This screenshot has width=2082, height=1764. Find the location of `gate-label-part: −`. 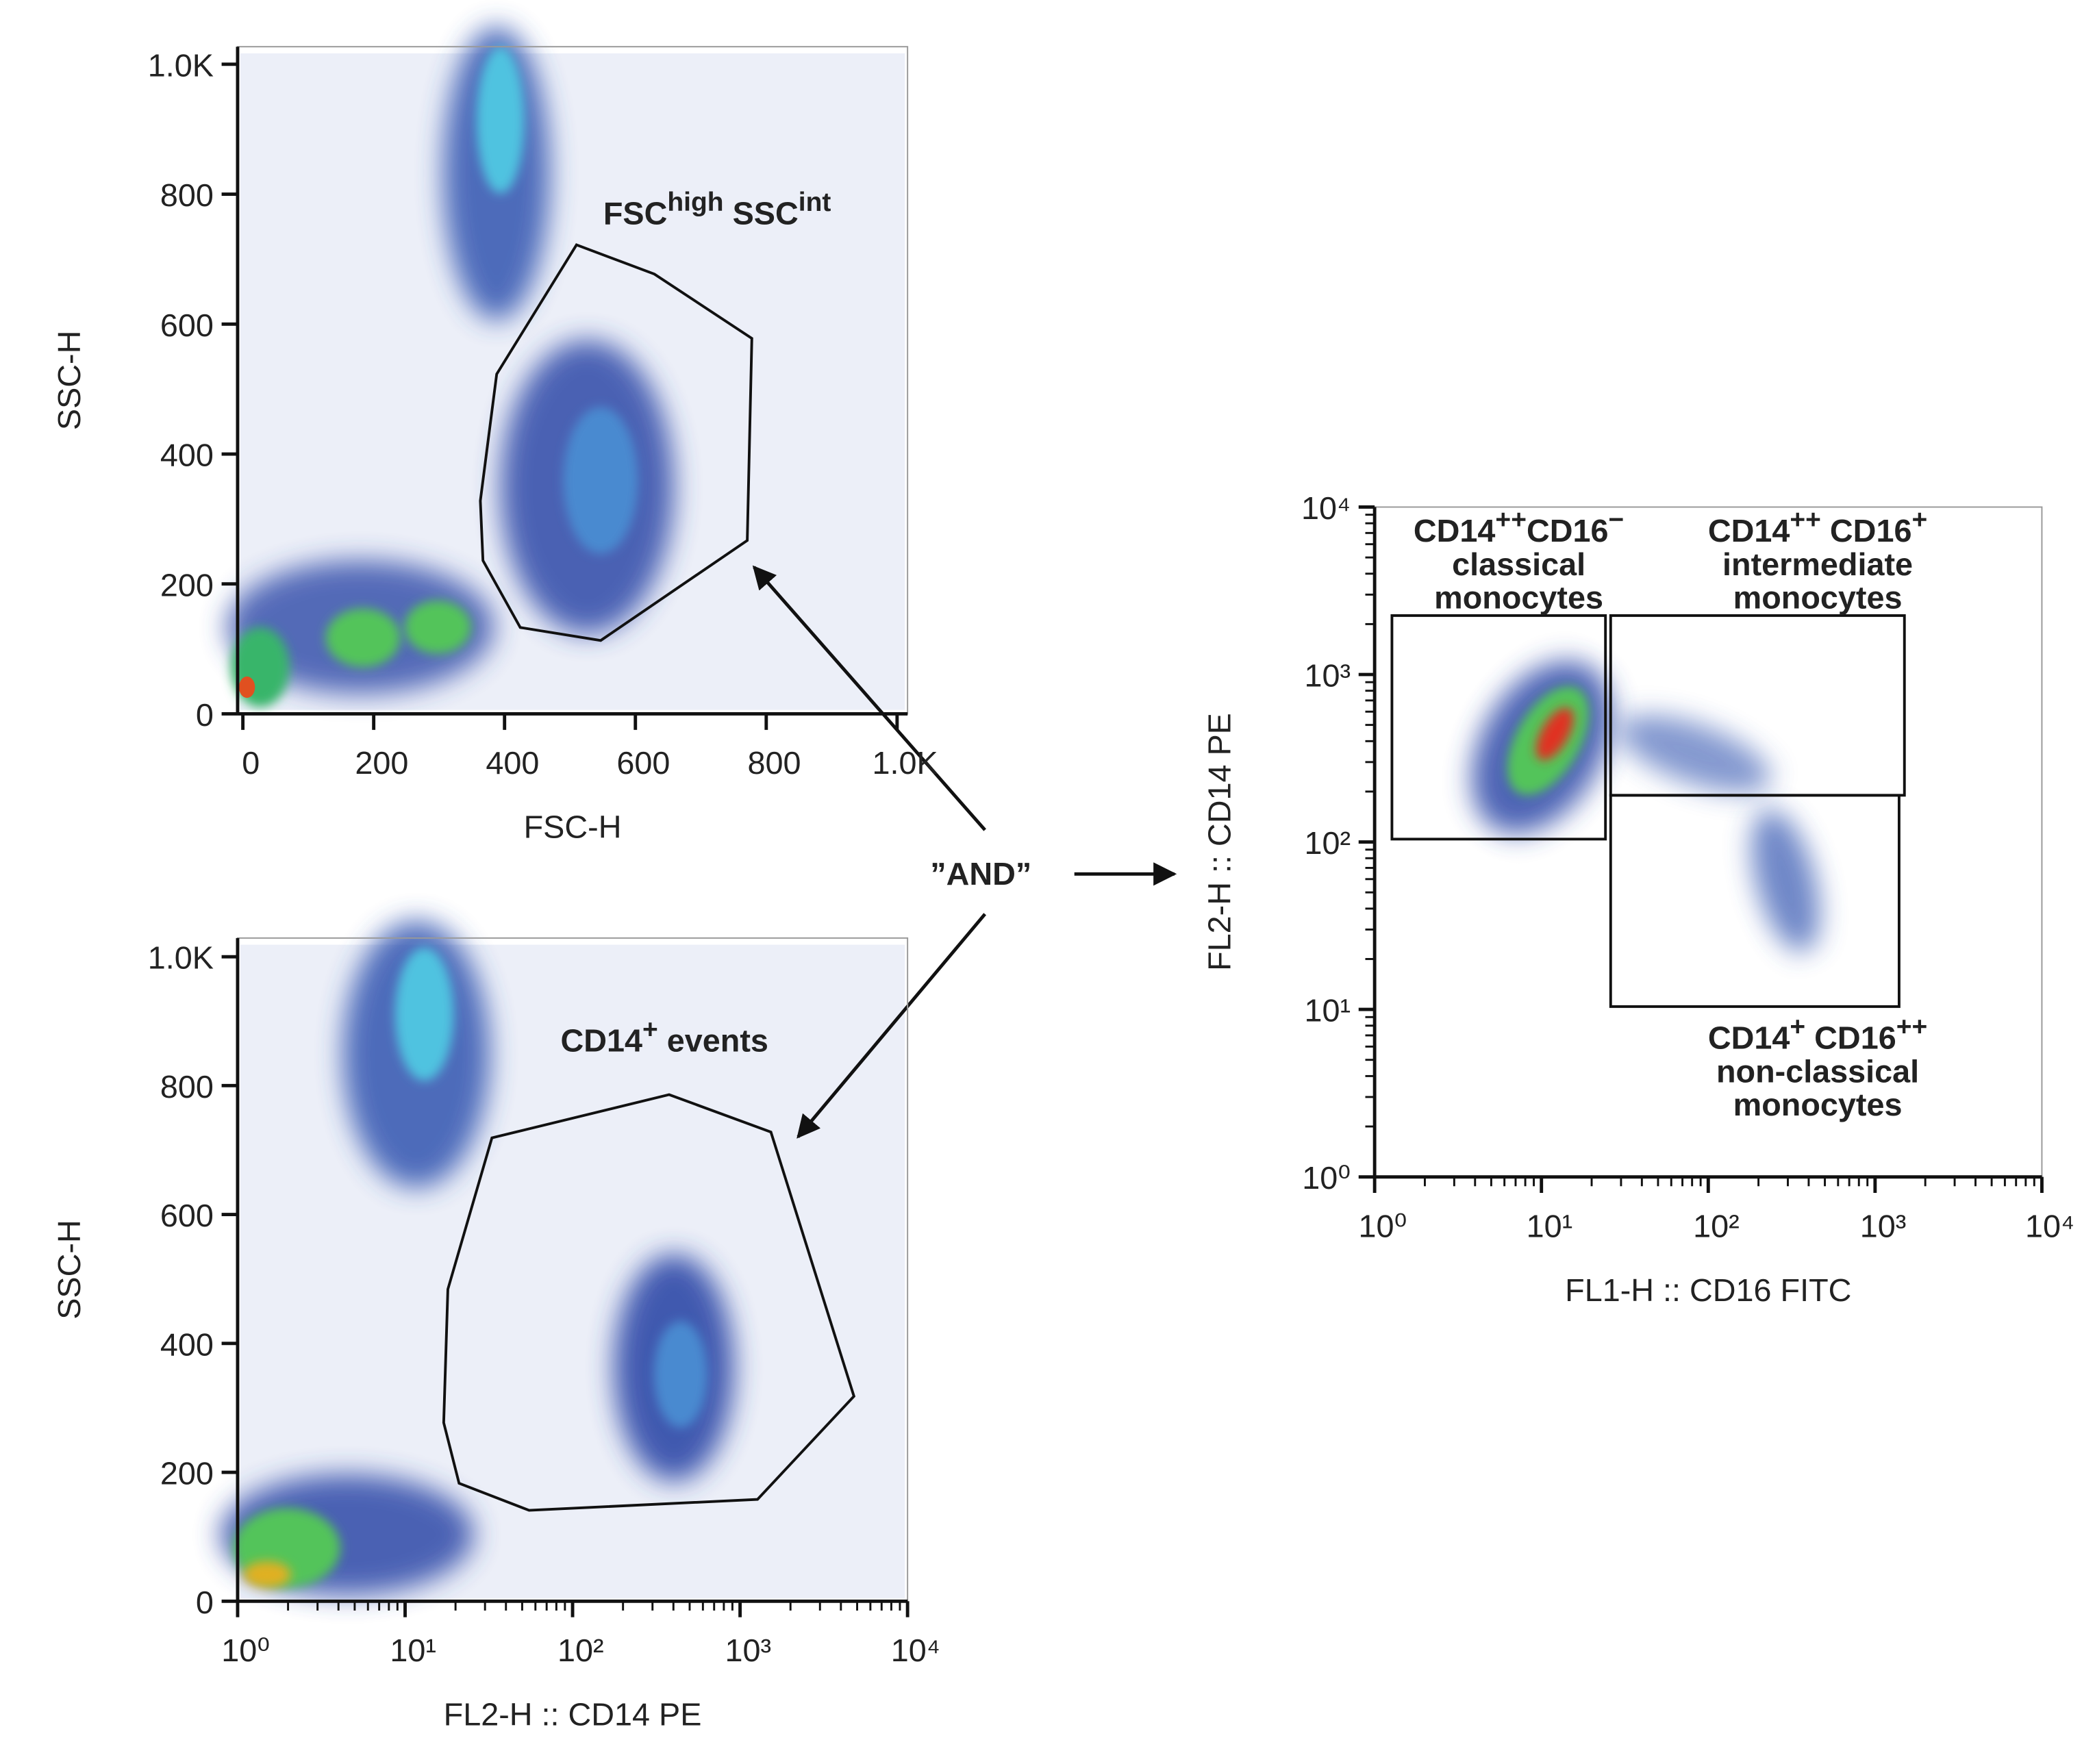

gate-label-part: − is located at coordinates (1616, 520).